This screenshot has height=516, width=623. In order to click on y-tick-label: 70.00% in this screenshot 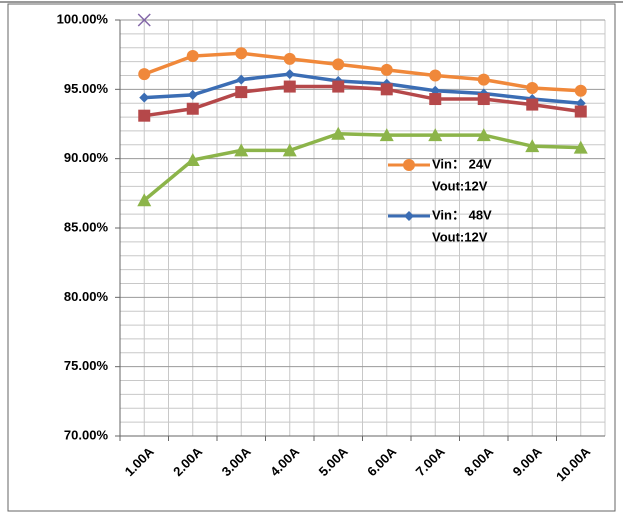, I will do `click(86, 434)`.